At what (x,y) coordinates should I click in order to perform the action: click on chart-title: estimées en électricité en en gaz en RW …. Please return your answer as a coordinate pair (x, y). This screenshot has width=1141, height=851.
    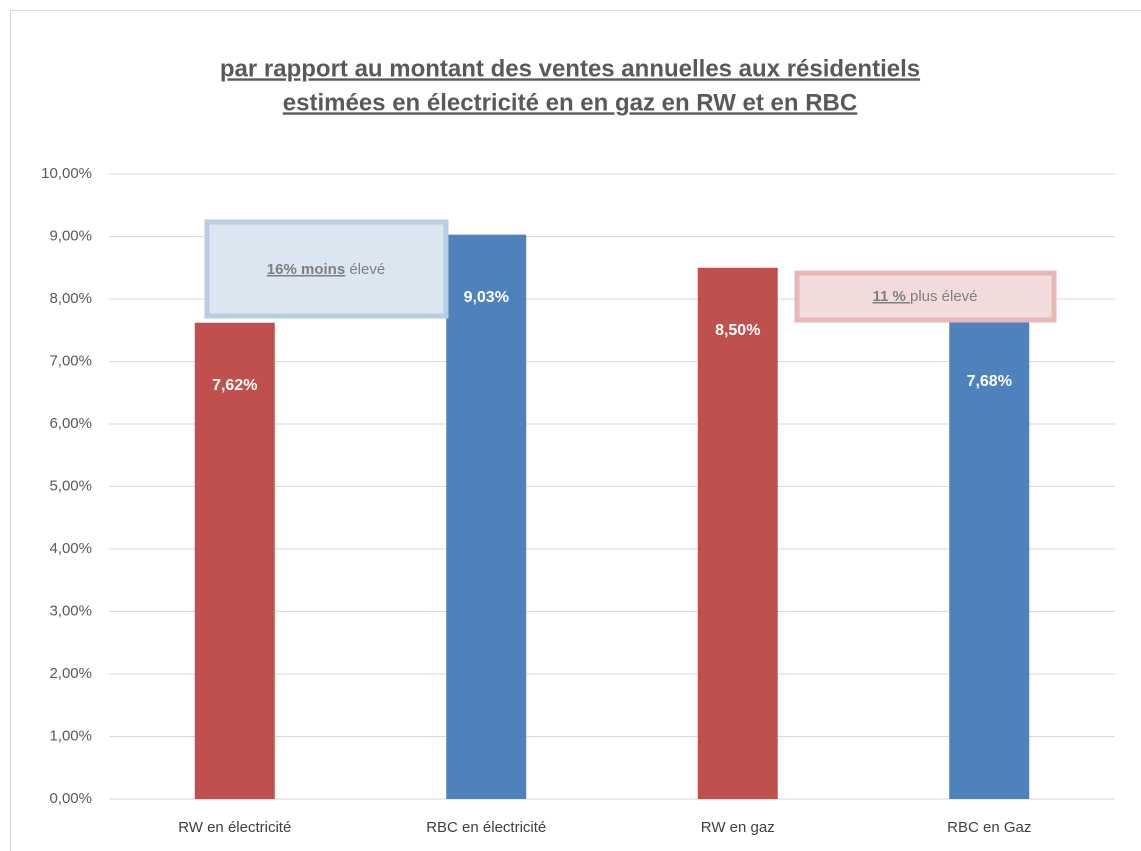
    Looking at the image, I should click on (570, 102).